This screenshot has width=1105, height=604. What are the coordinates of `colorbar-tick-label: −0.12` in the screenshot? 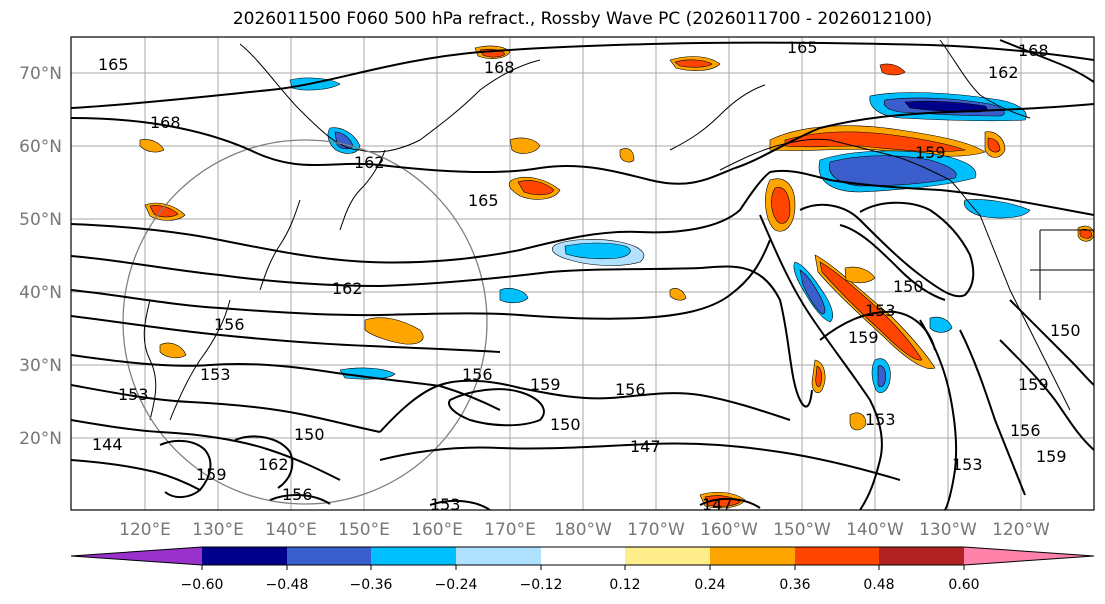 It's located at (541, 585).